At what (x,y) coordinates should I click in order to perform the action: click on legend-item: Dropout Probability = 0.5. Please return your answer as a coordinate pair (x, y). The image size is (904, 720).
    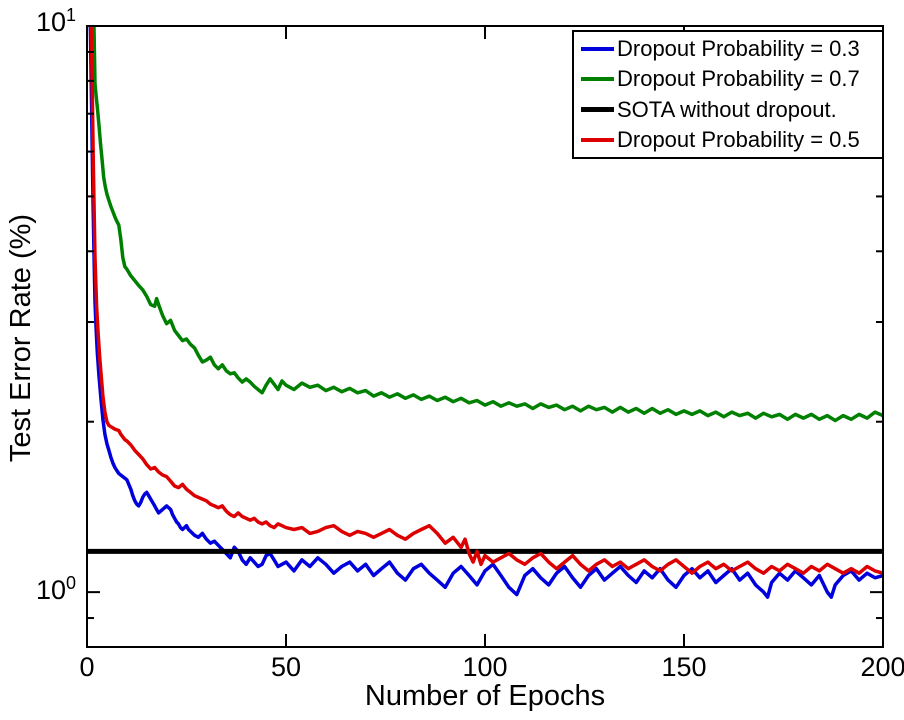
    Looking at the image, I should click on (728, 139).